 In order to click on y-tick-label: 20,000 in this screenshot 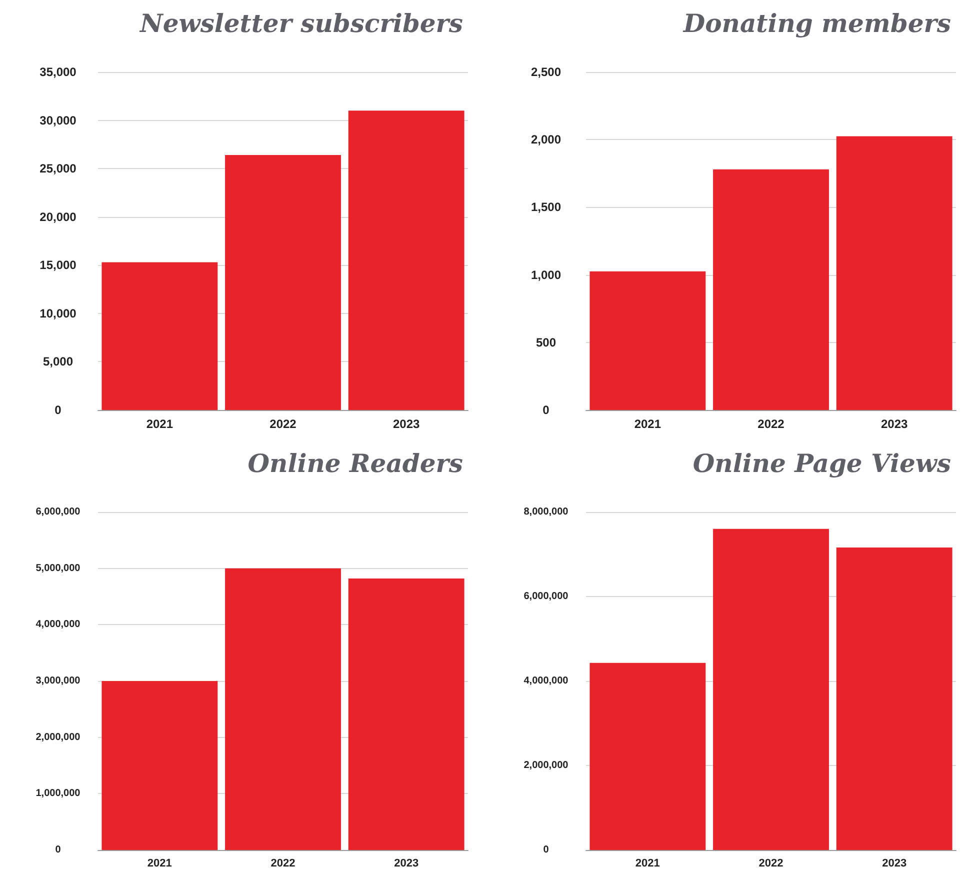, I will do `click(58, 217)`.